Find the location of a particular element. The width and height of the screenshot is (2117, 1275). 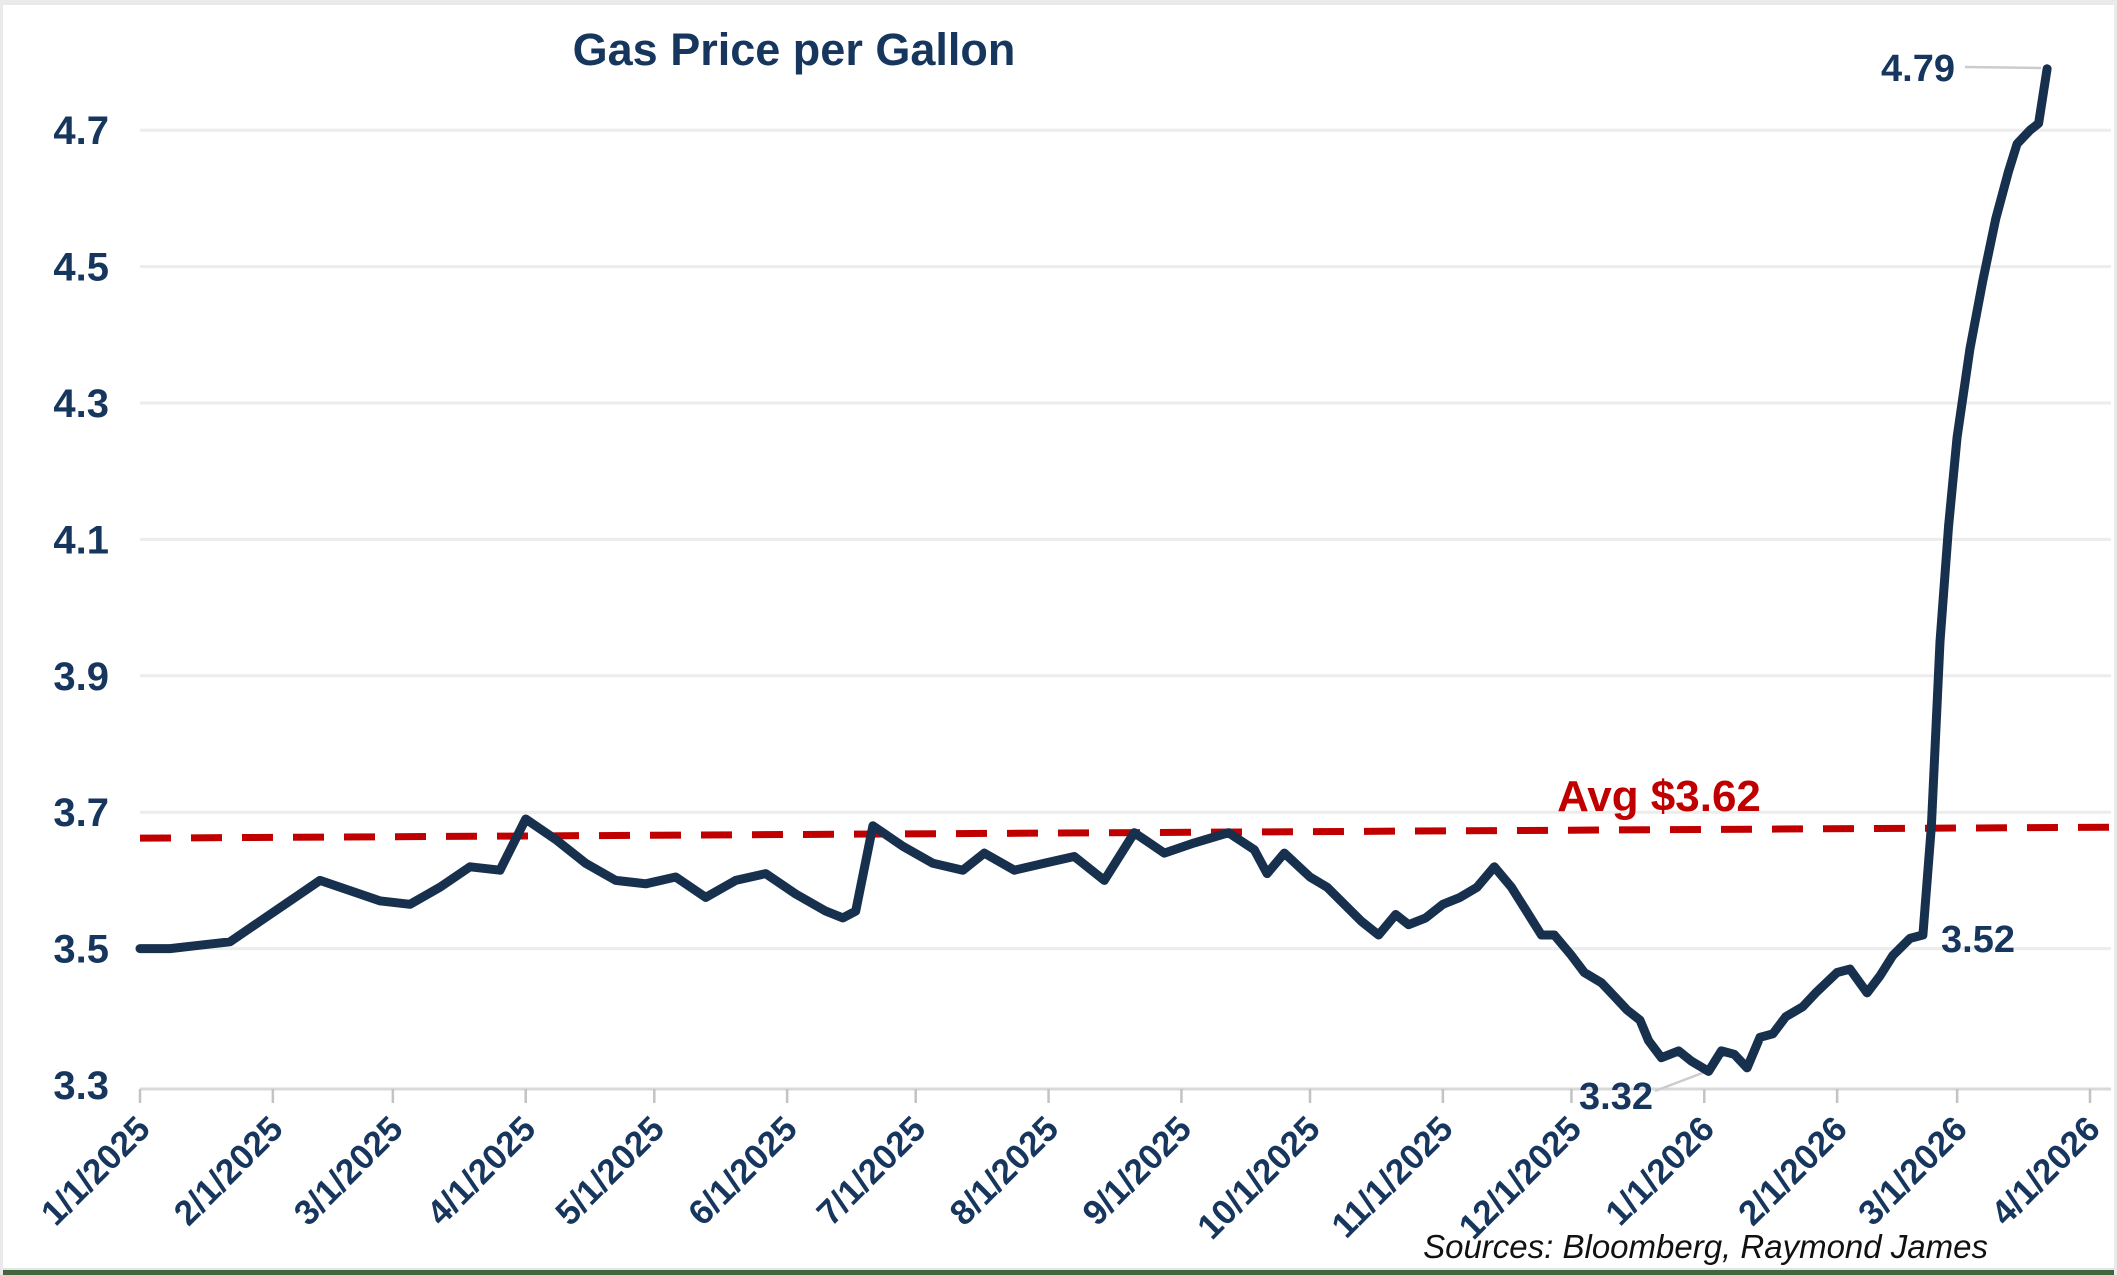

x-tick-label: 2/1/2026 is located at coordinates (1793, 1171).